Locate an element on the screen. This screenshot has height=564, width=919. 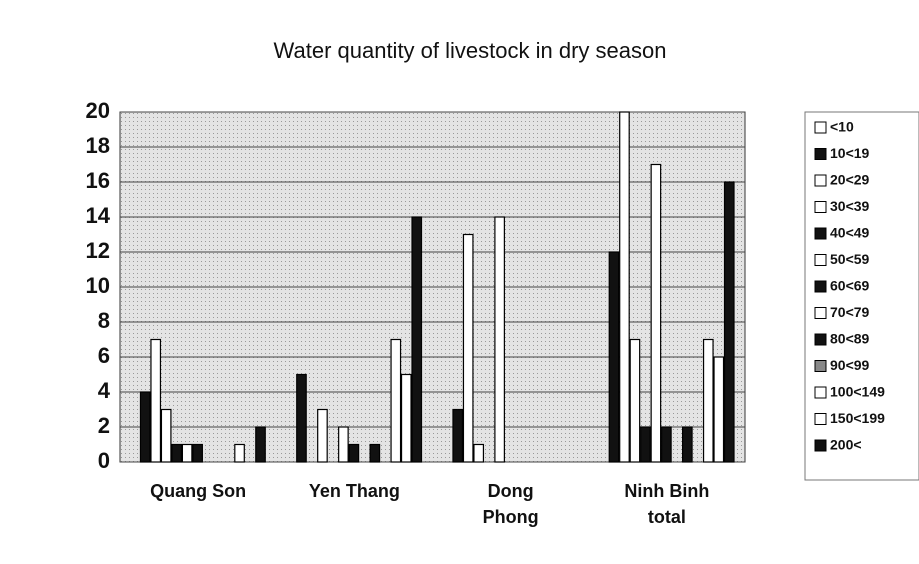
y-tick-label: 10 is located at coordinates (98, 285).